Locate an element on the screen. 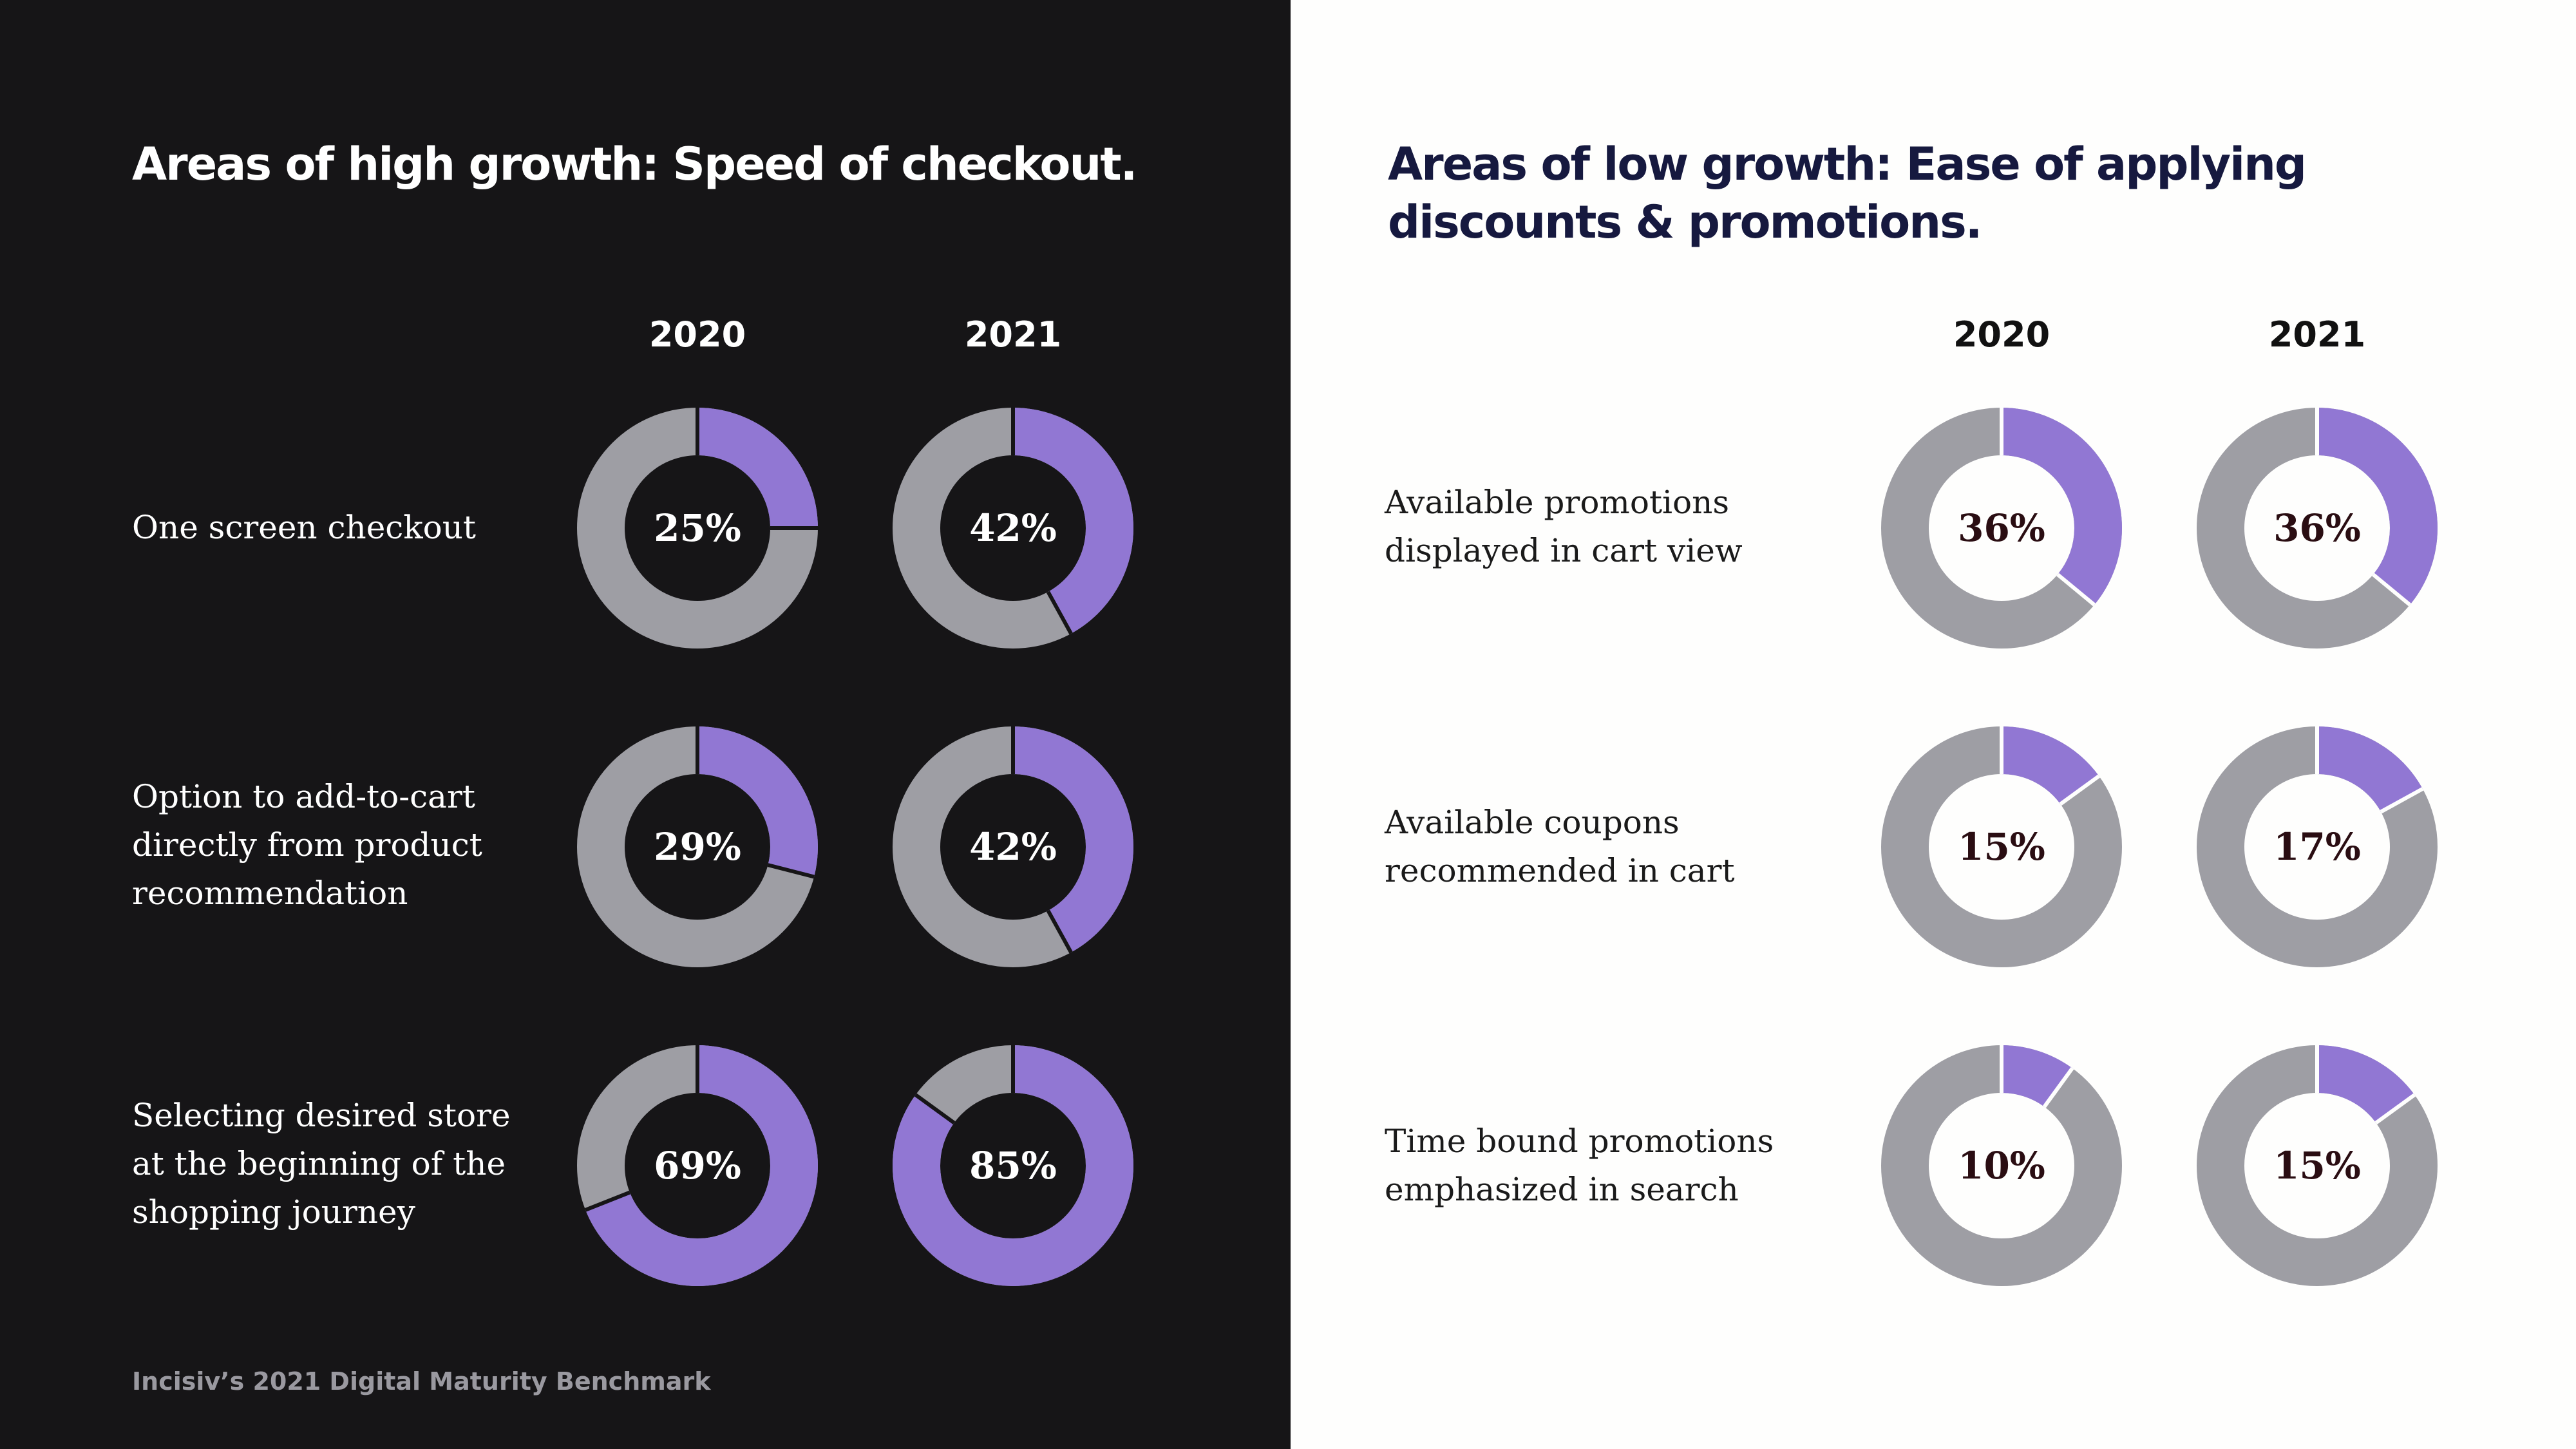  donut-percent-label: 25% is located at coordinates (697, 528).